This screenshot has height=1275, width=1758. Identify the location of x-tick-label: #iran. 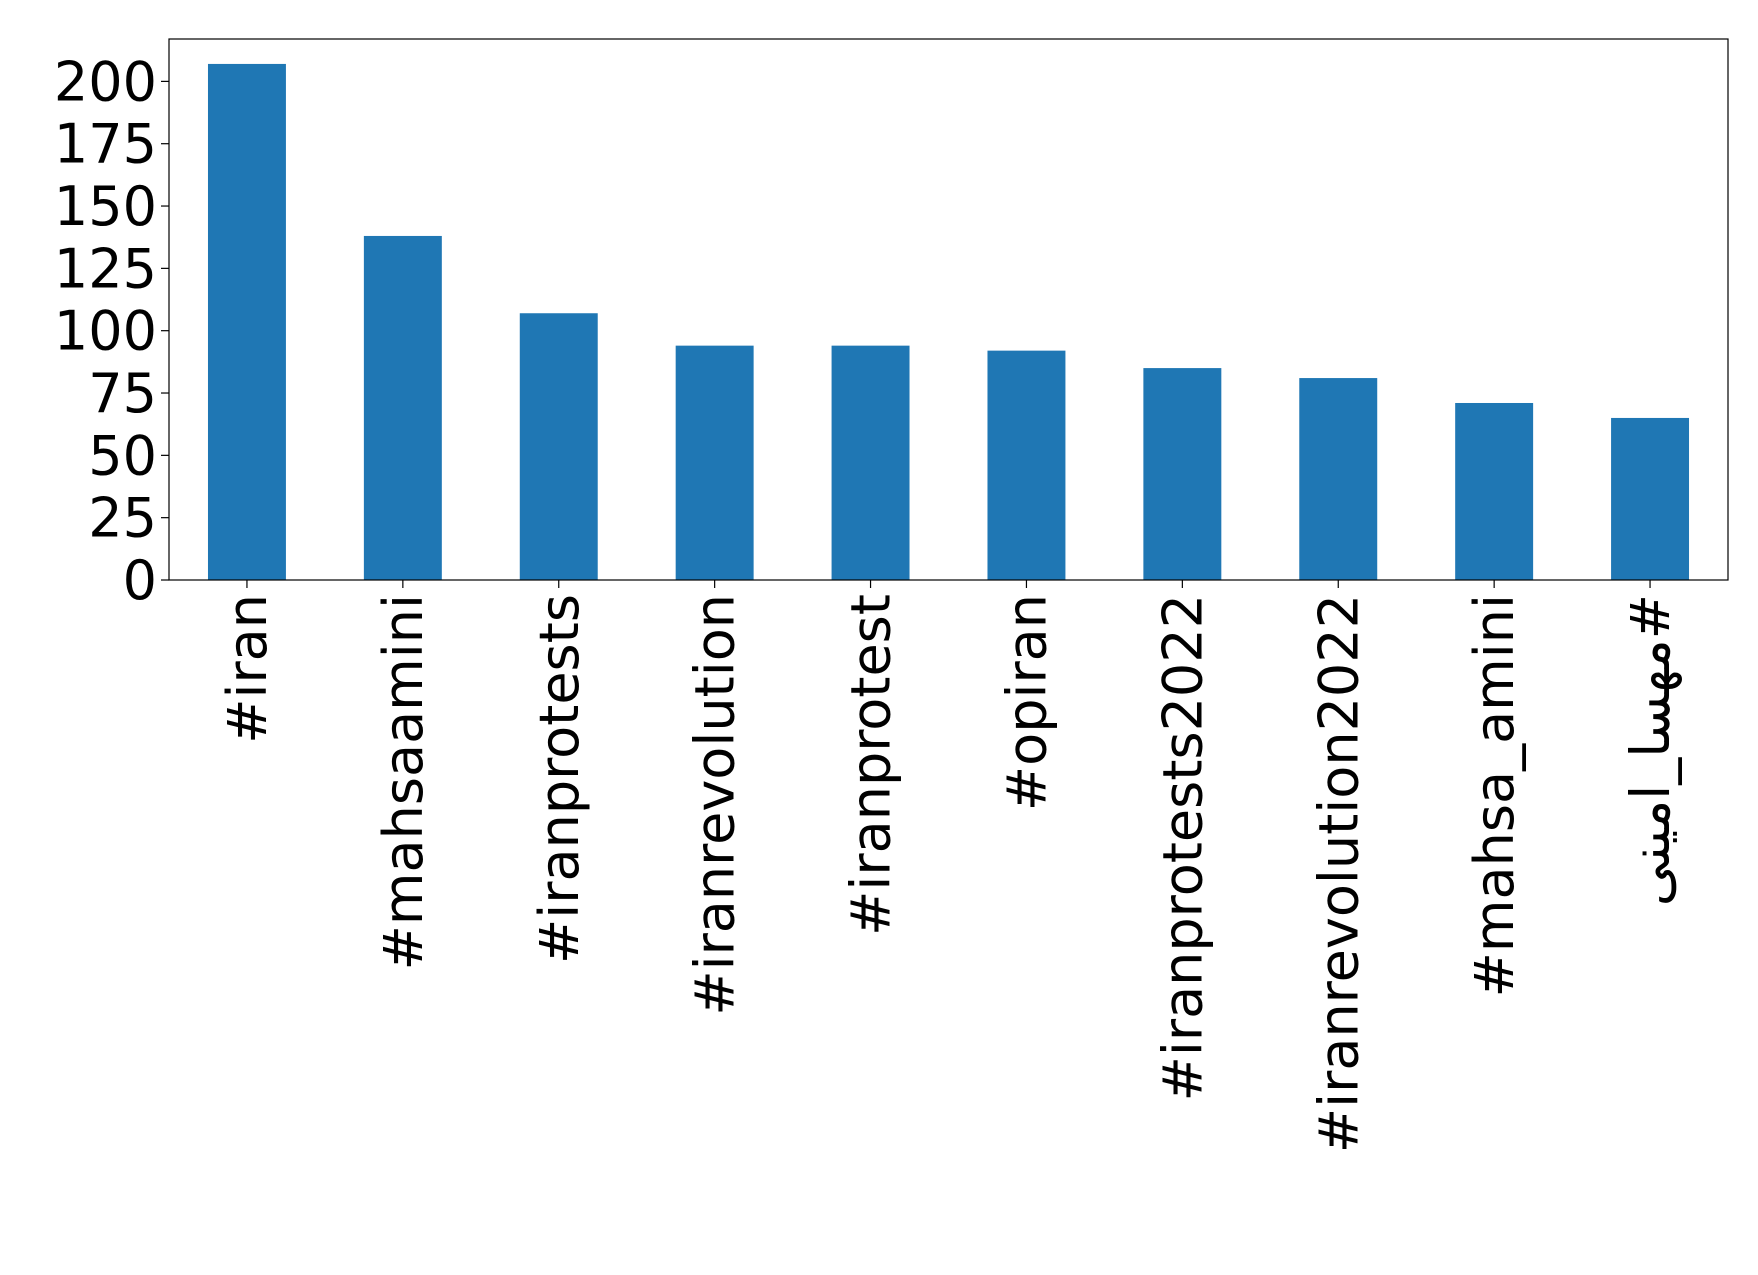
(247, 669).